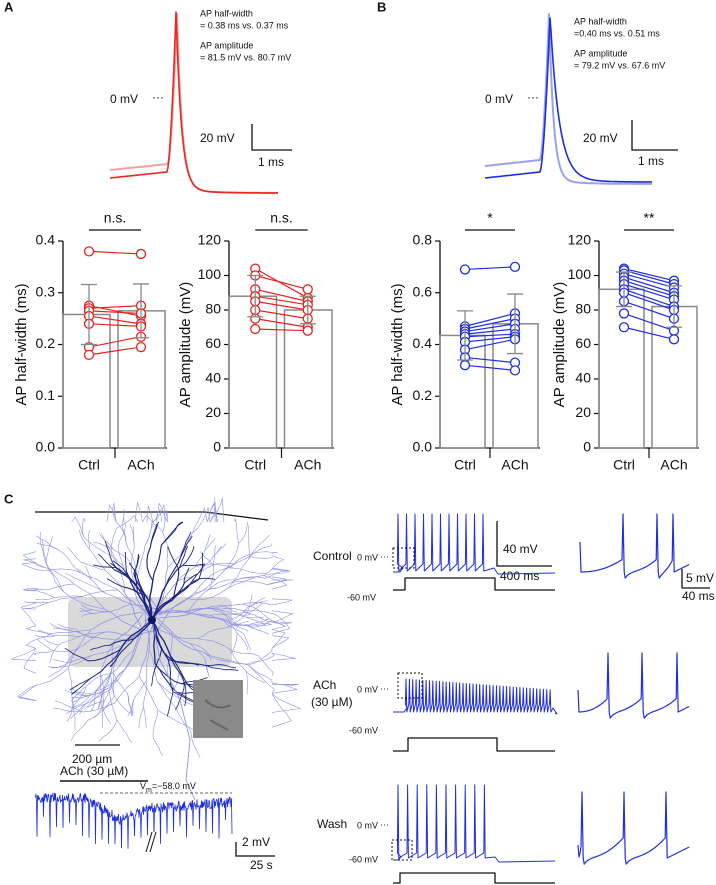 This screenshot has height=885, width=716. Describe the element at coordinates (213, 343) in the screenshot. I see `y-tick-label: 60` at that location.